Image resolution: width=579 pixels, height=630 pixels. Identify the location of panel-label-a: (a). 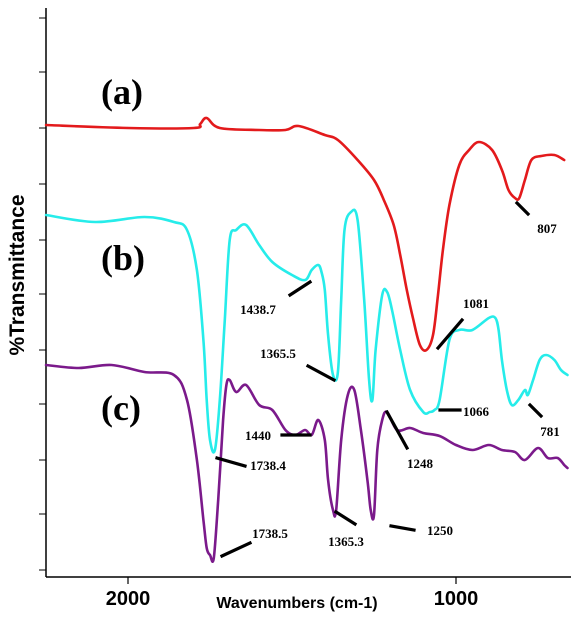
(122, 92).